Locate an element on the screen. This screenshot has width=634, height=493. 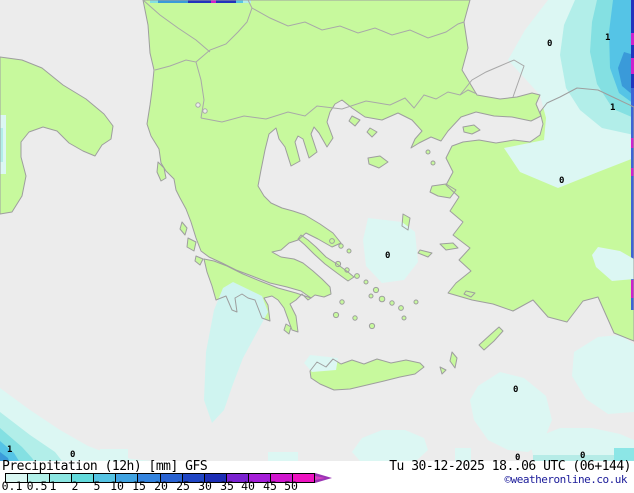
forecast-datetime: Tu 30-12-2025 18..06 UTC (06+144) is located at coordinates (510, 466).